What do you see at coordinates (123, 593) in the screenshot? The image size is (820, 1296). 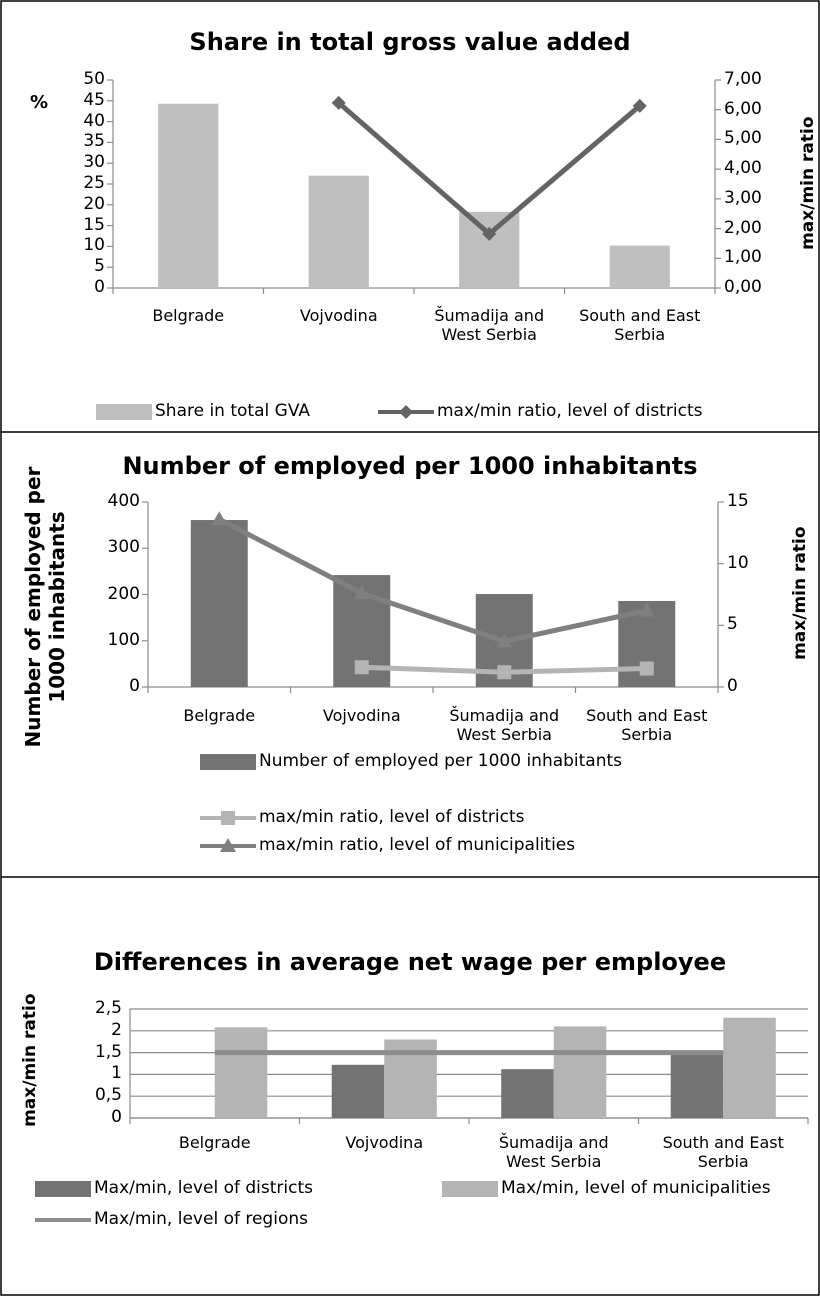 I see `y-tick-label: 200` at bounding box center [123, 593].